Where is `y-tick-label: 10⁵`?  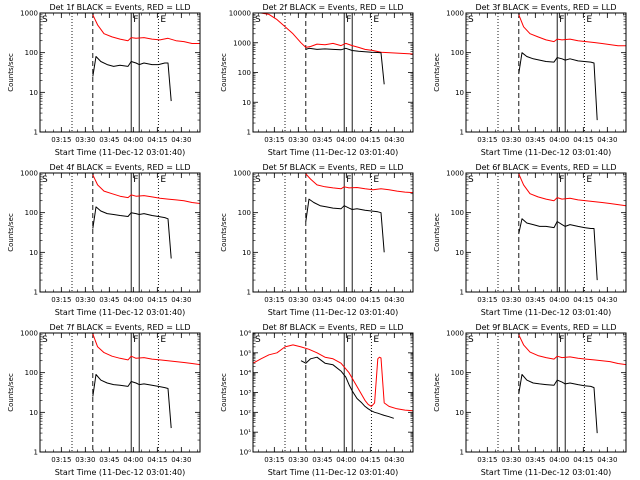 y-tick-label: 10⁵ is located at coordinates (245, 353).